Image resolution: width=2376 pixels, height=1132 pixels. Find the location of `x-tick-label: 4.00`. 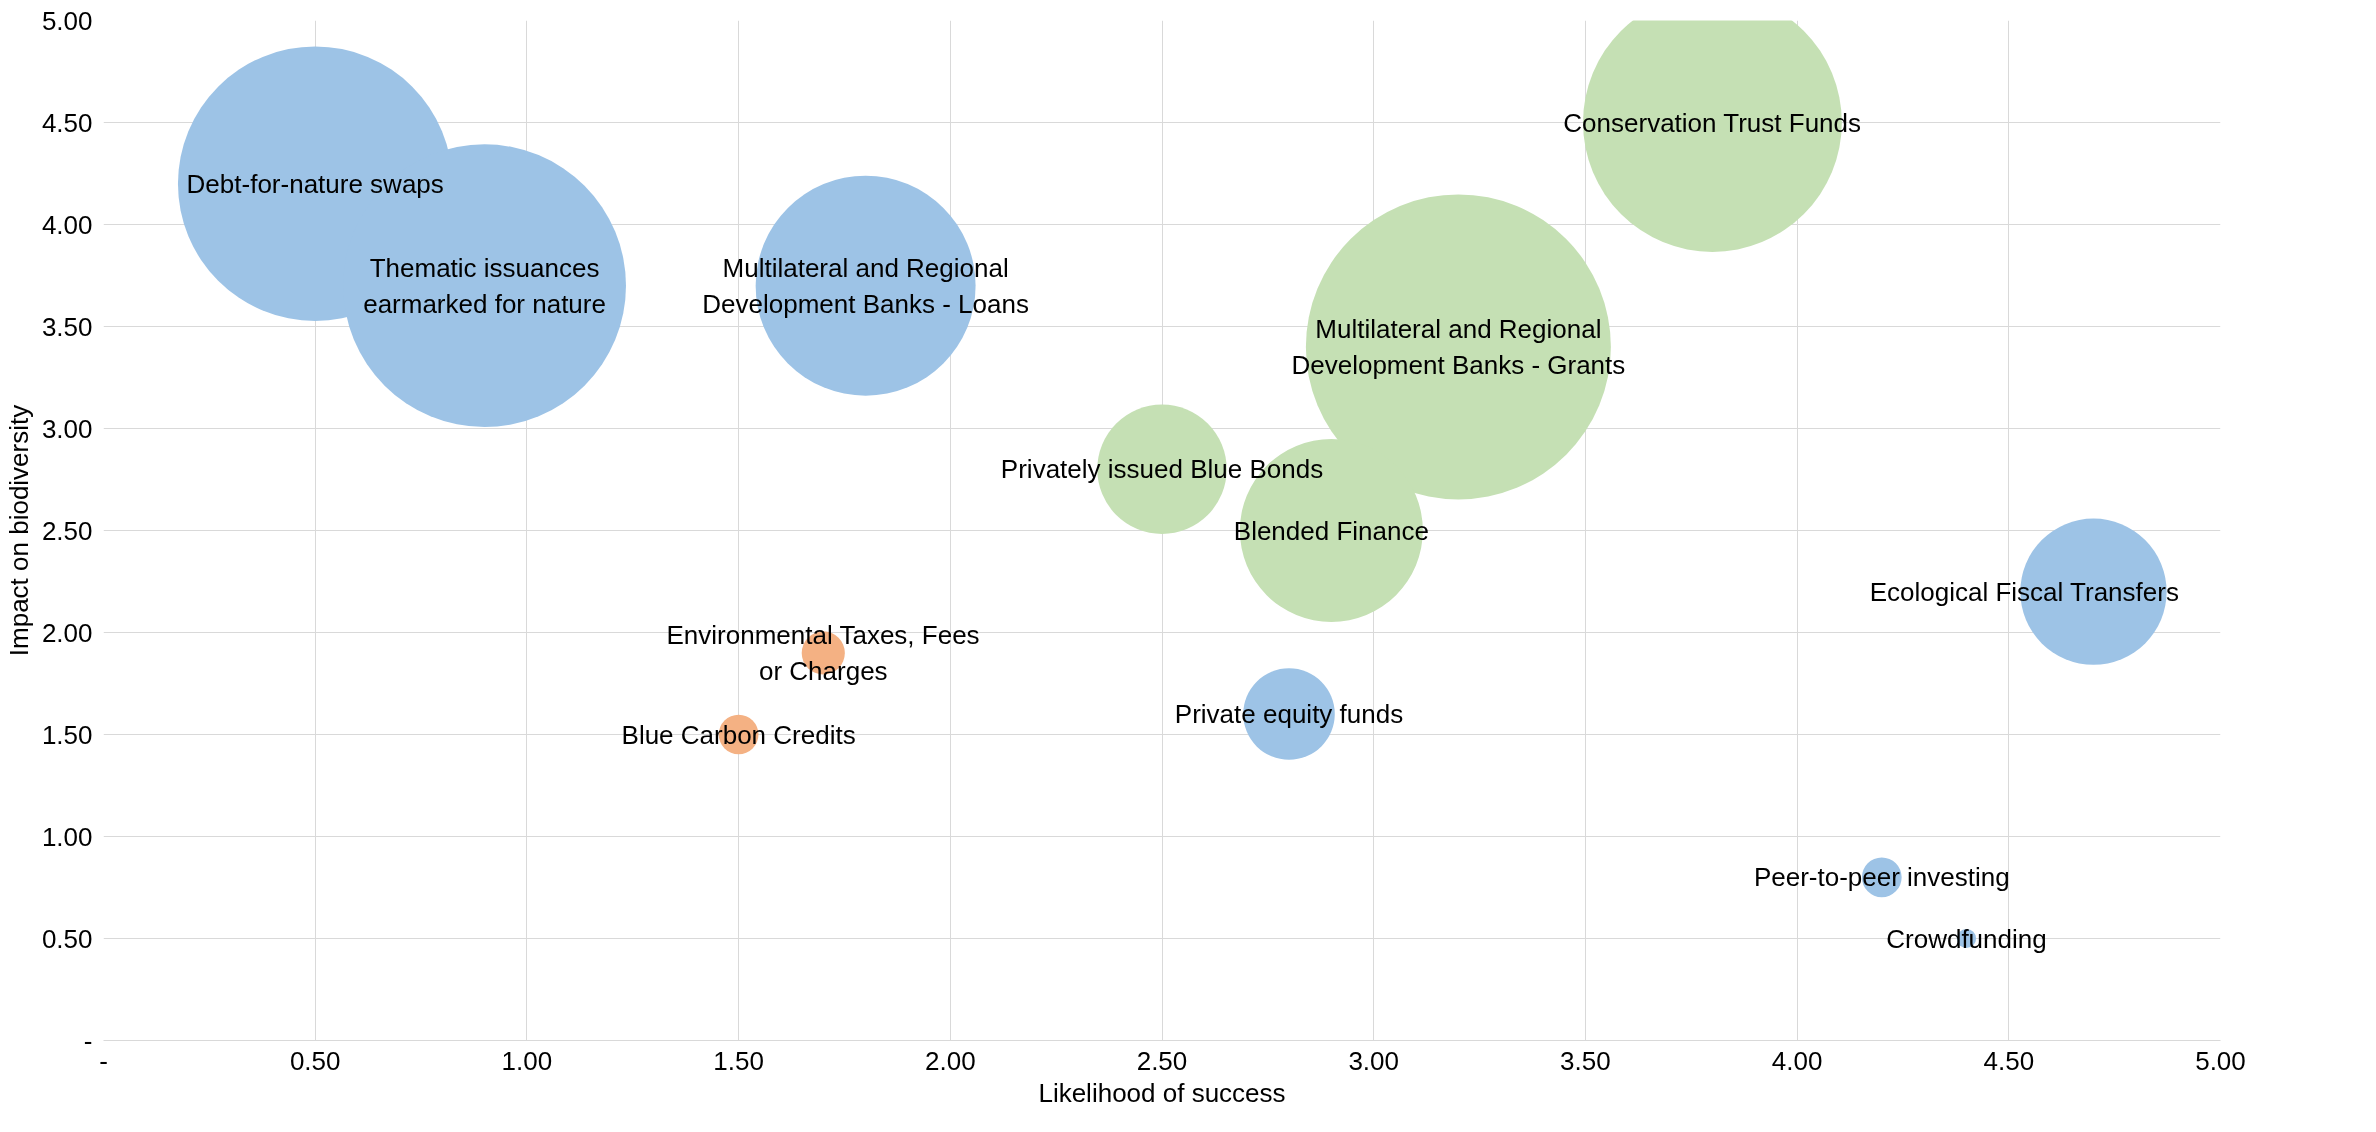

x-tick-label: 4.00 is located at coordinates (1797, 1060).